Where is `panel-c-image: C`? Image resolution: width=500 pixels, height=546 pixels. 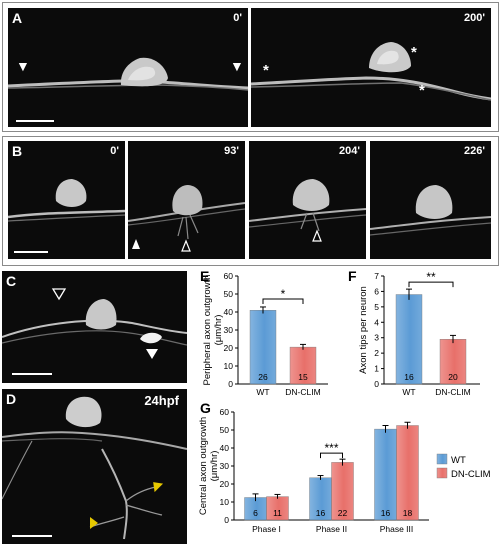 panel-c-image: C is located at coordinates (94, 327).